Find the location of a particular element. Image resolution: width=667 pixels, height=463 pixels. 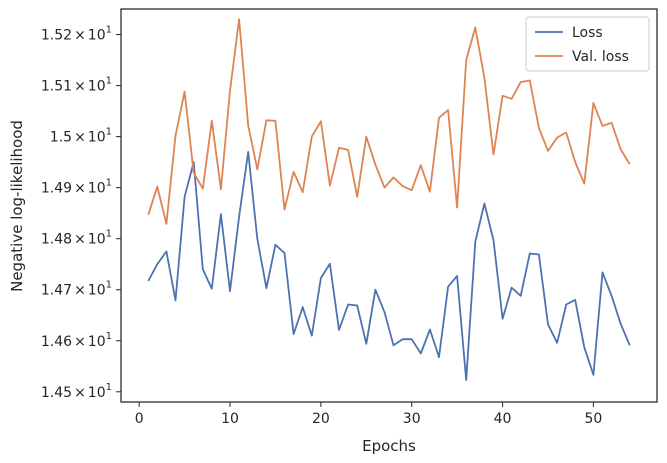

y-tick-label: 1.49 × 10¹ is located at coordinates (76, 187).